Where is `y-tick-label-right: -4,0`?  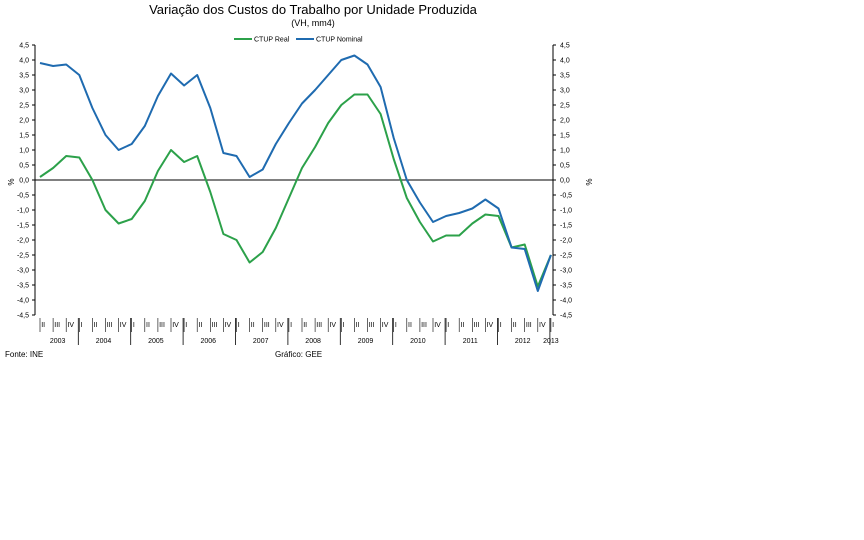 y-tick-label-right: -4,0 is located at coordinates (566, 301).